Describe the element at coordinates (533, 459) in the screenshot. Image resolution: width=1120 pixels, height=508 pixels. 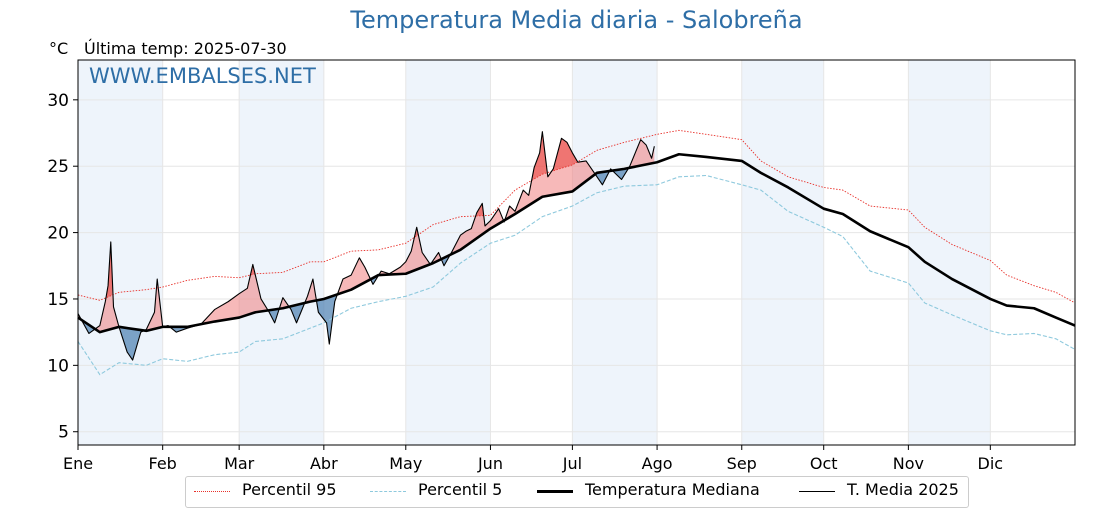
I see `x-axis: Ene Feb Mar Abr May Jun Jul Ago Sep Oct Nov Dic` at that location.